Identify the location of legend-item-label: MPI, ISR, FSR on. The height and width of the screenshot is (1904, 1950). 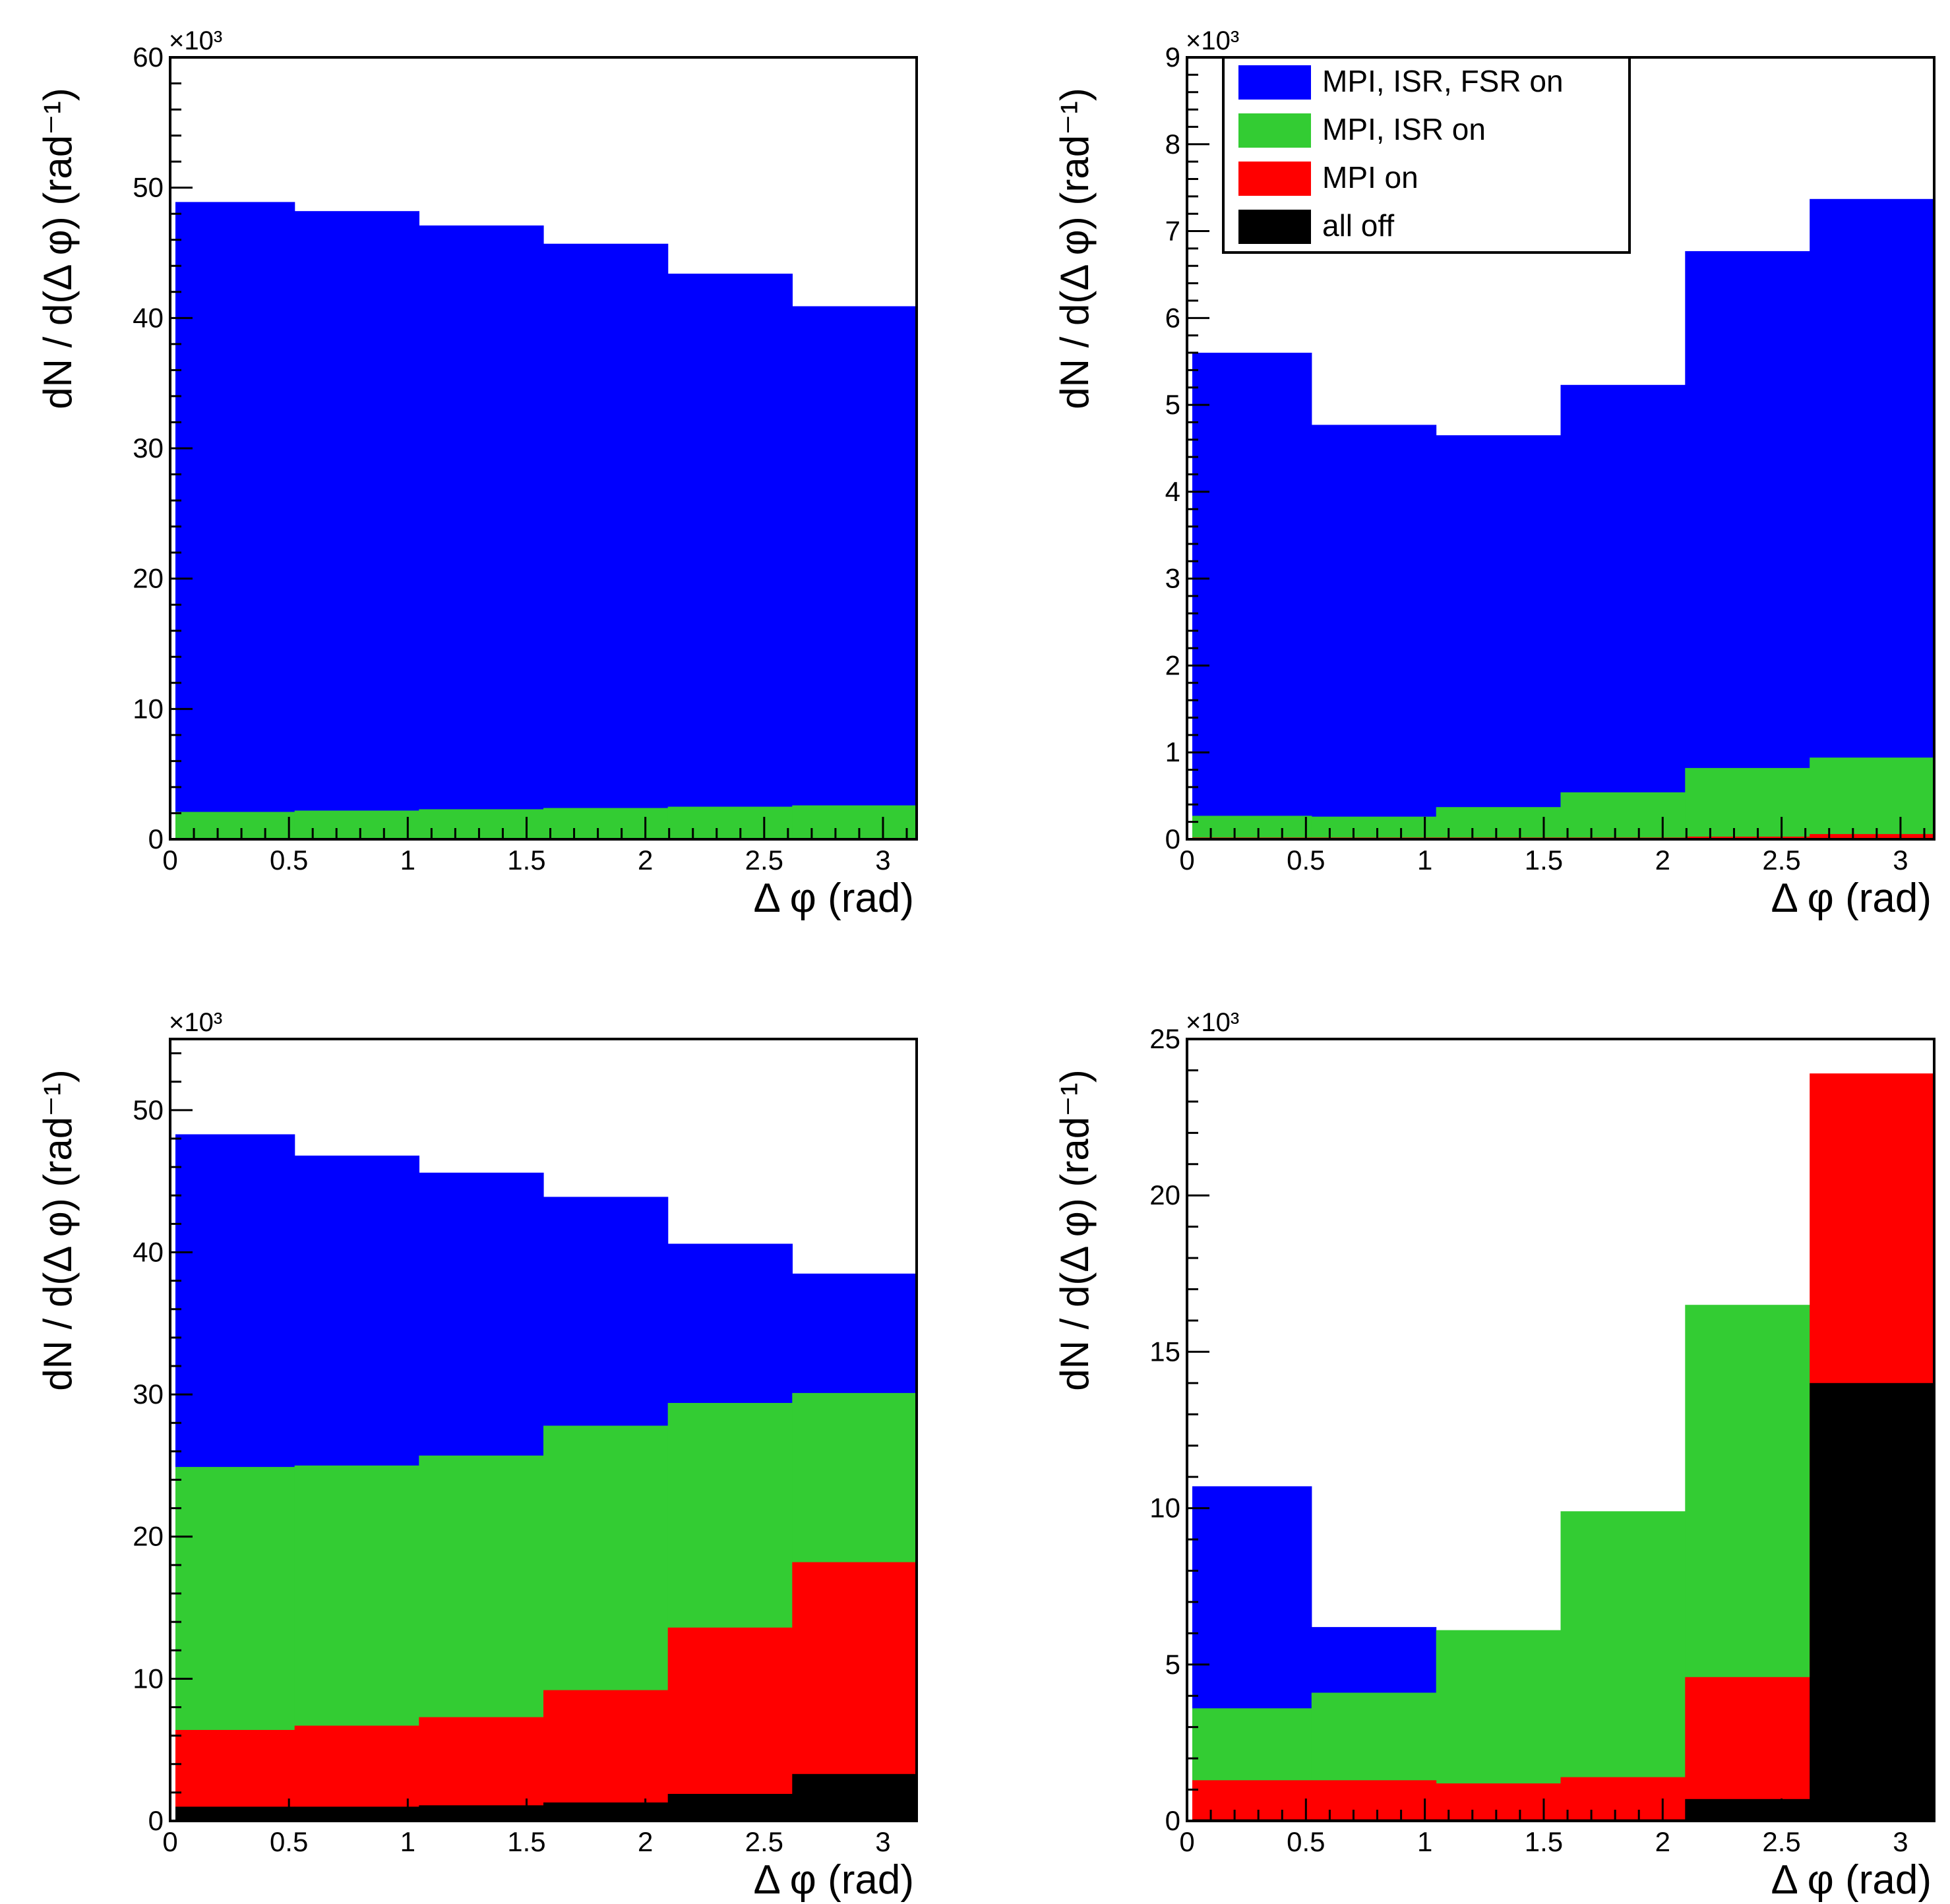
(1443, 81).